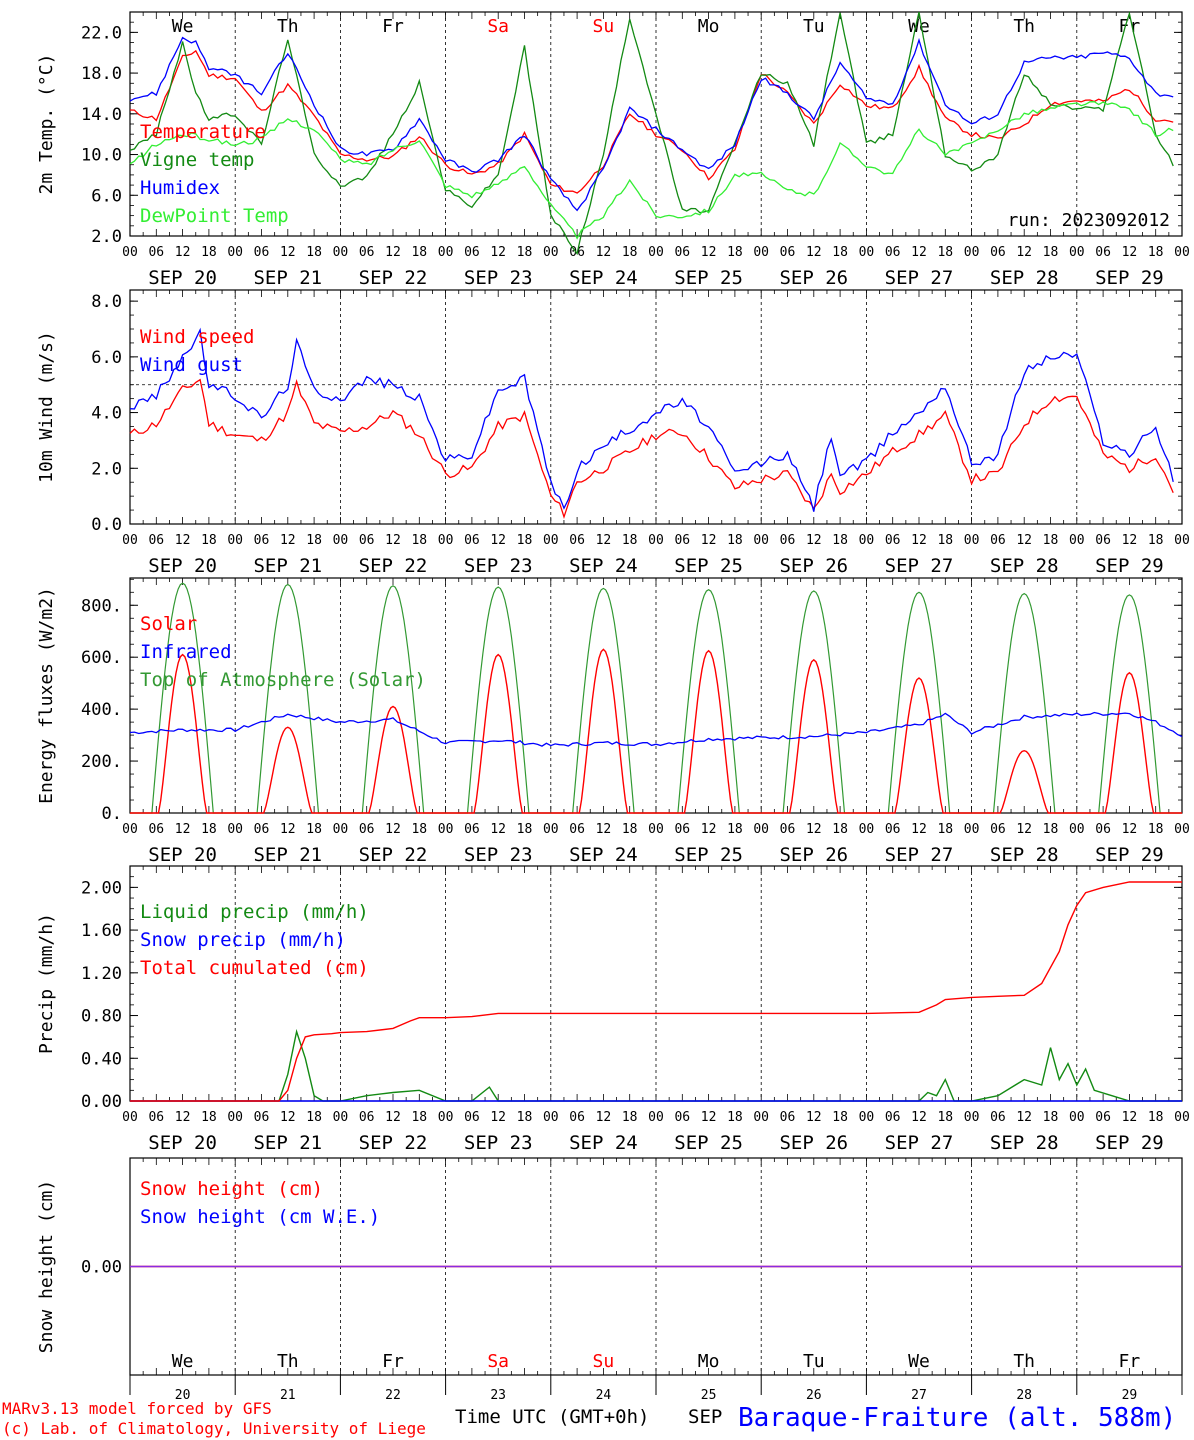 The image size is (1194, 1440). What do you see at coordinates (651, 449) in the screenshot?
I see `wind-speed-line` at bounding box center [651, 449].